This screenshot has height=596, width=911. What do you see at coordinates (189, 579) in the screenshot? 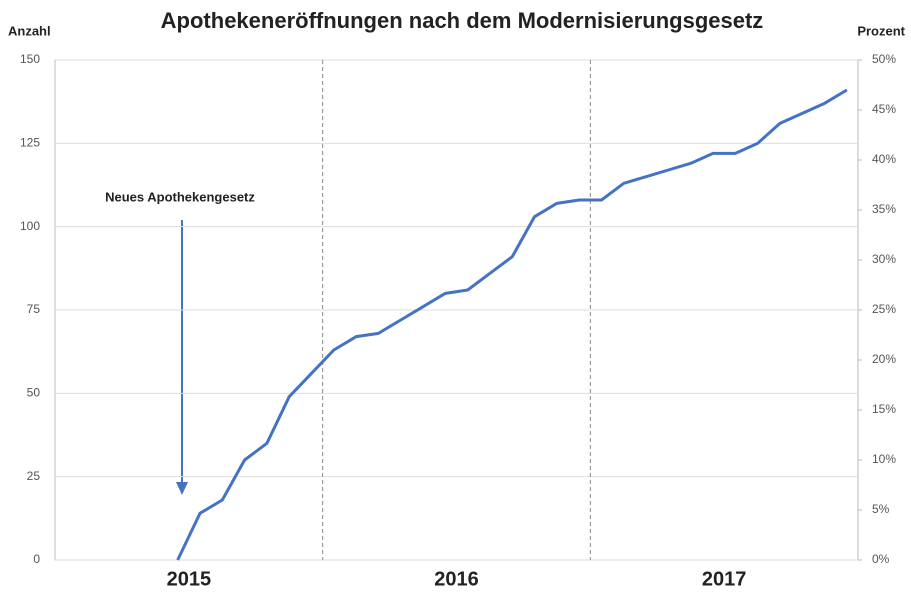
I see `x-tick-label: 2015` at bounding box center [189, 579].